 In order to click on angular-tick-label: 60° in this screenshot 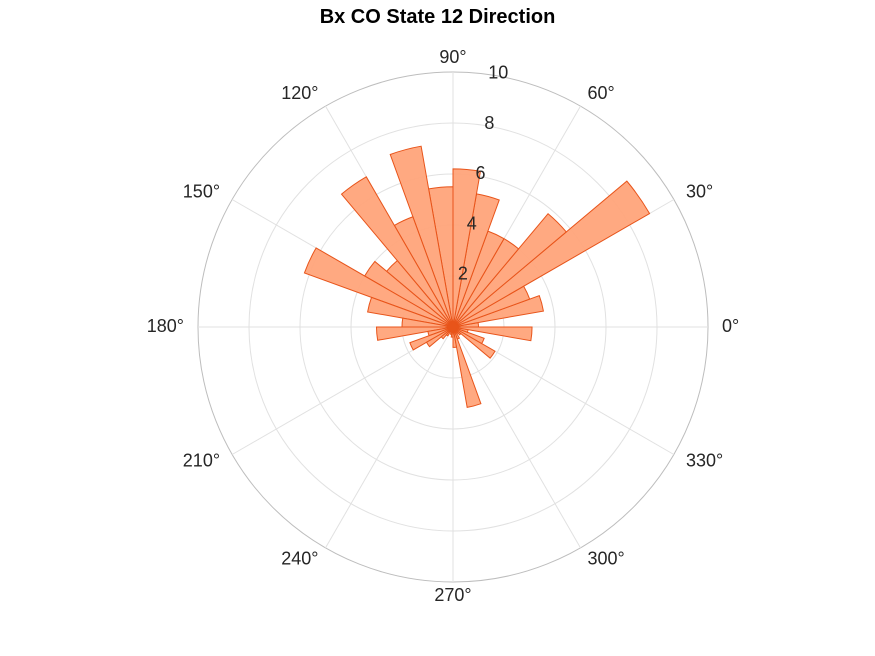, I will do `click(601, 93)`.